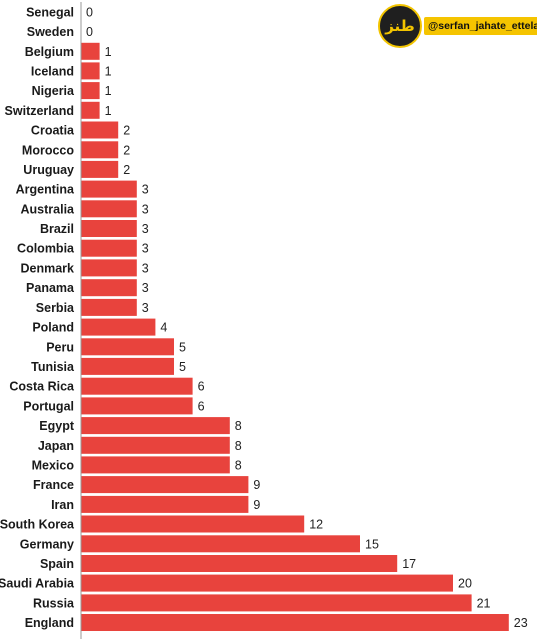 The height and width of the screenshot is (639, 537). Describe the element at coordinates (165, 485) in the screenshot. I see `bar-france` at that location.